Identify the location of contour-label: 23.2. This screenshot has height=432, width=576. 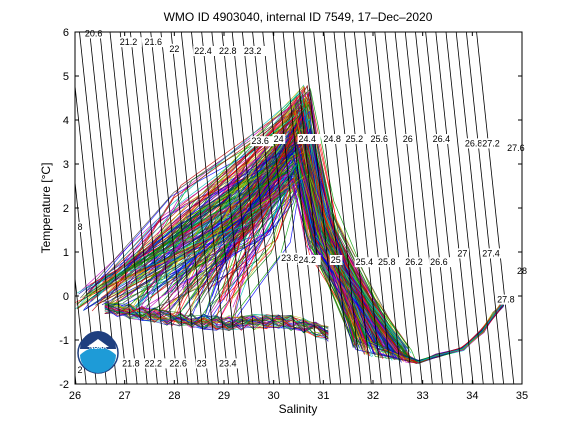
(253, 51).